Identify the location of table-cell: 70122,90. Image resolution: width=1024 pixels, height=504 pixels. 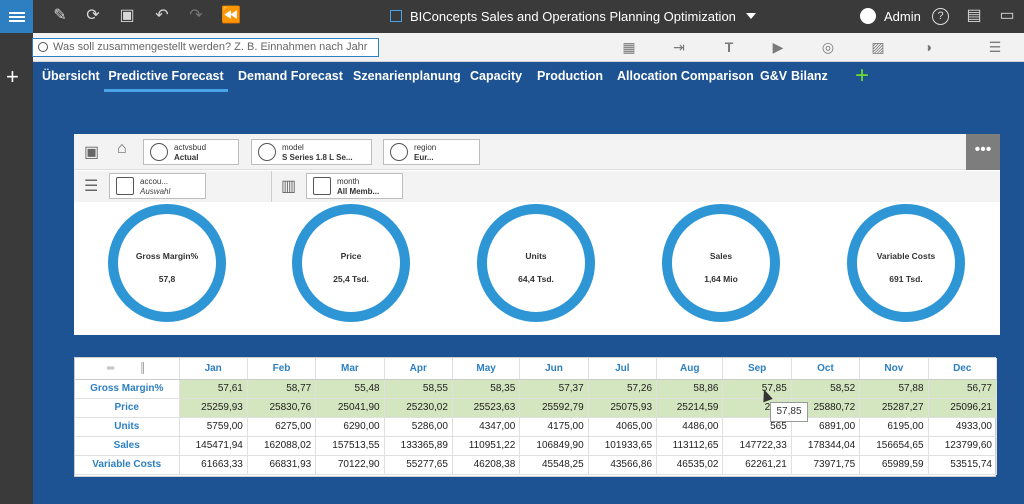
(350, 465).